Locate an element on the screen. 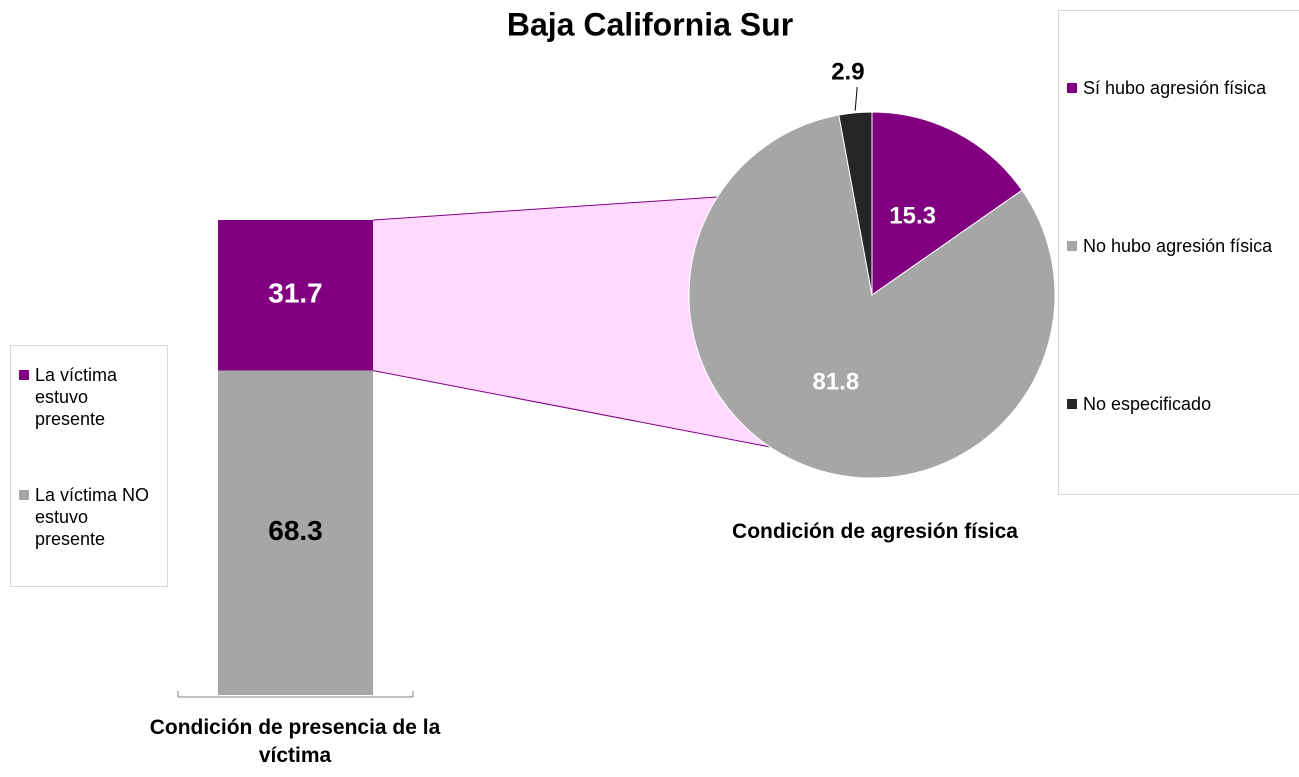 Image resolution: width=1299 pixels, height=777 pixels. legend-label: Sí hubo agresión física is located at coordinates (1175, 88).